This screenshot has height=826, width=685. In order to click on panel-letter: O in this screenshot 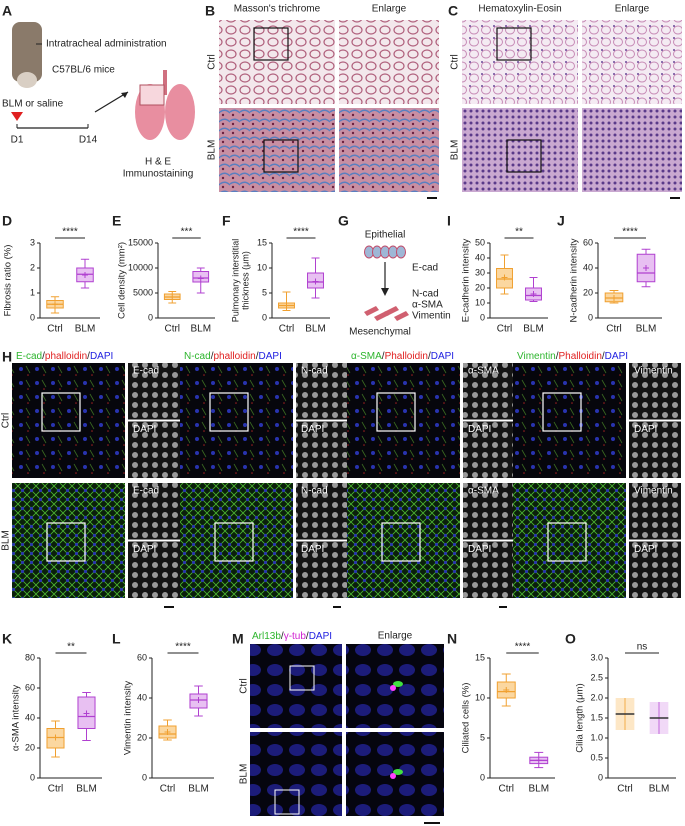, I will do `click(570, 639)`.